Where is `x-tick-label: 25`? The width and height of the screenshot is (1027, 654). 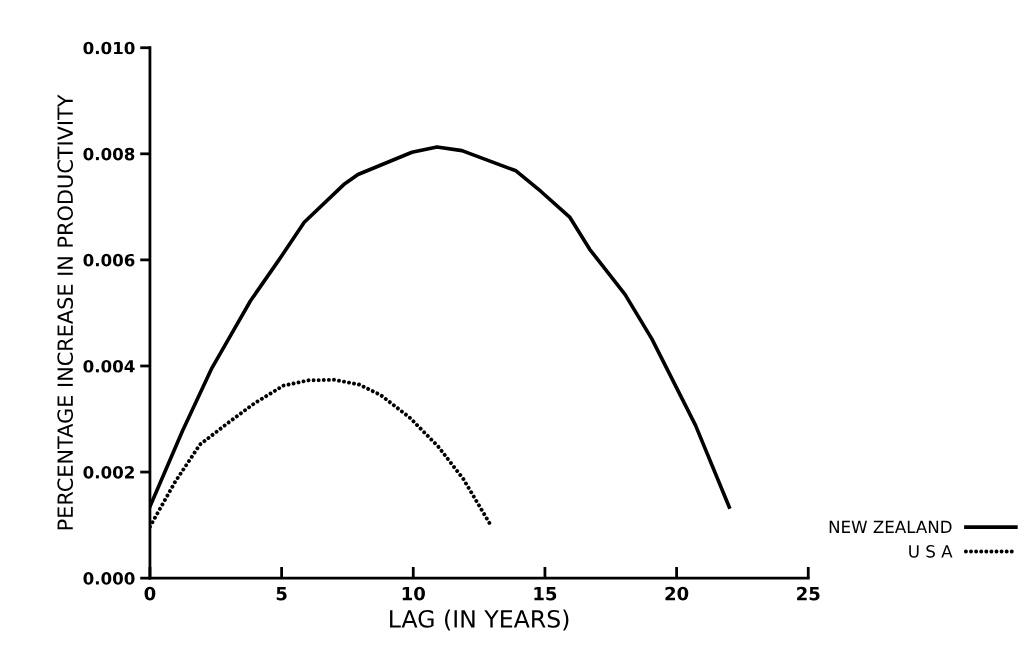 x-tick-label: 25 is located at coordinates (808, 593).